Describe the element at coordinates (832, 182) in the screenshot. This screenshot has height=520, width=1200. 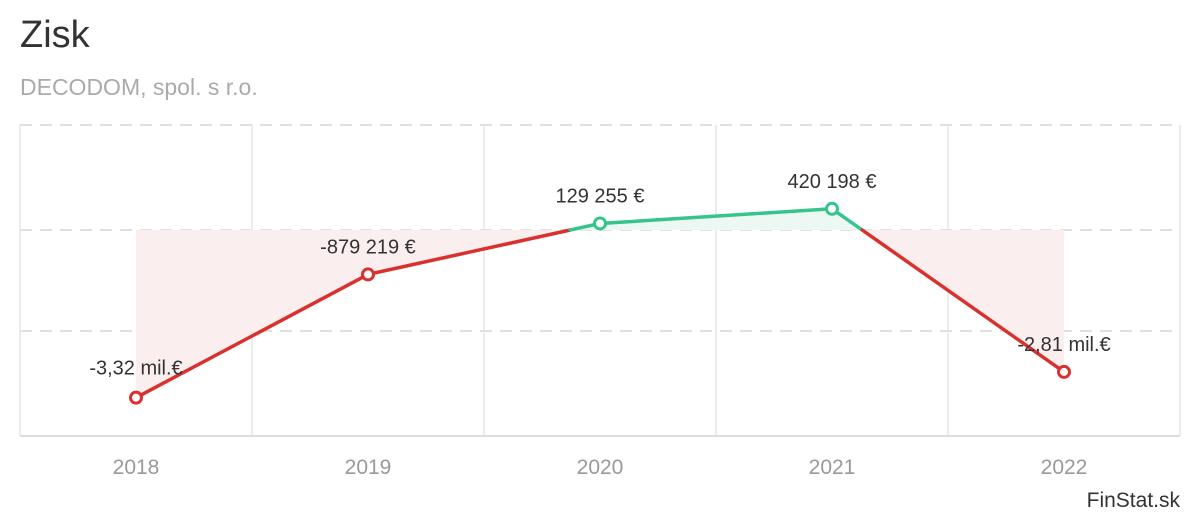
I see `data-label: 420 198 €` at that location.